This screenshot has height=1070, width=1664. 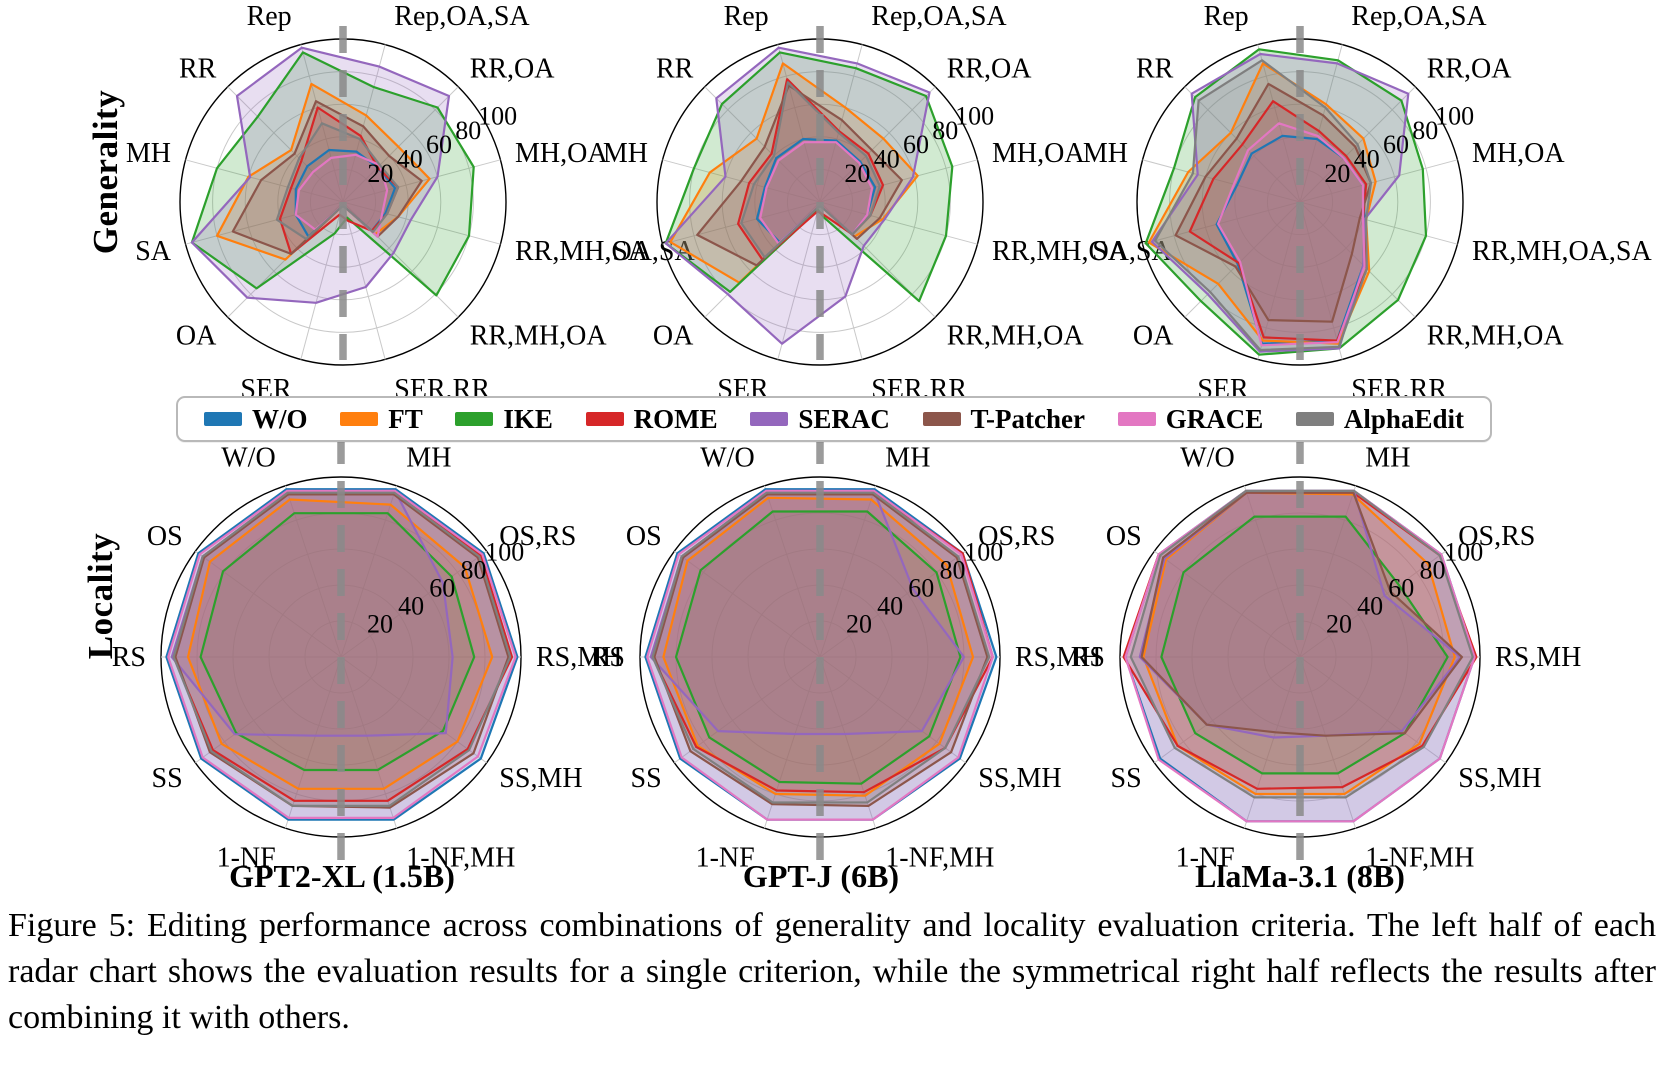 I want to click on grid-spoke-ser-rr, so click(x=841, y=280).